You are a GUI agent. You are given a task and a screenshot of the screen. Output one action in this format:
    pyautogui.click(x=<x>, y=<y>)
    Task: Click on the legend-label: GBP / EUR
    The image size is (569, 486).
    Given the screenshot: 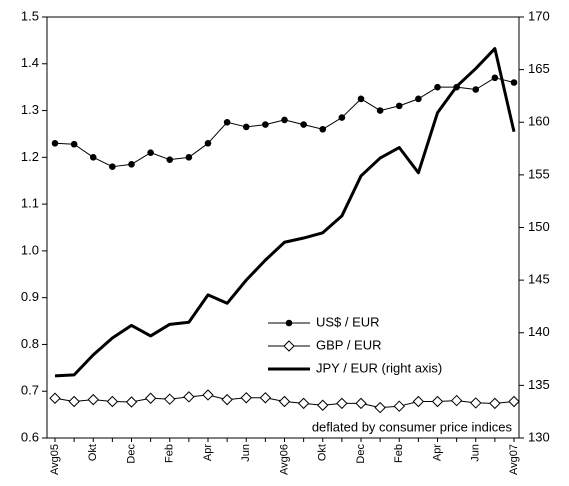 What is the action you would take?
    pyautogui.click(x=349, y=344)
    